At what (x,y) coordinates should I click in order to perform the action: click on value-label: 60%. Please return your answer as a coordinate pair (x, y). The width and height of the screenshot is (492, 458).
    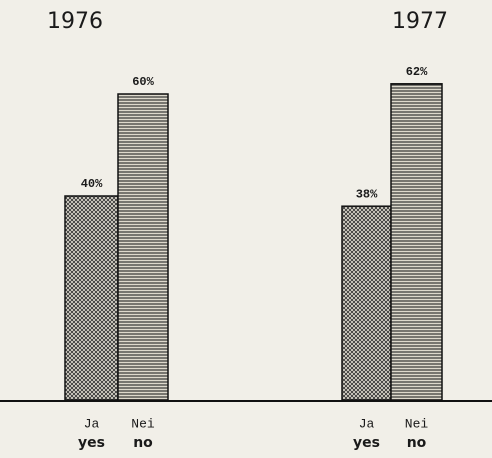
    Looking at the image, I should click on (143, 82).